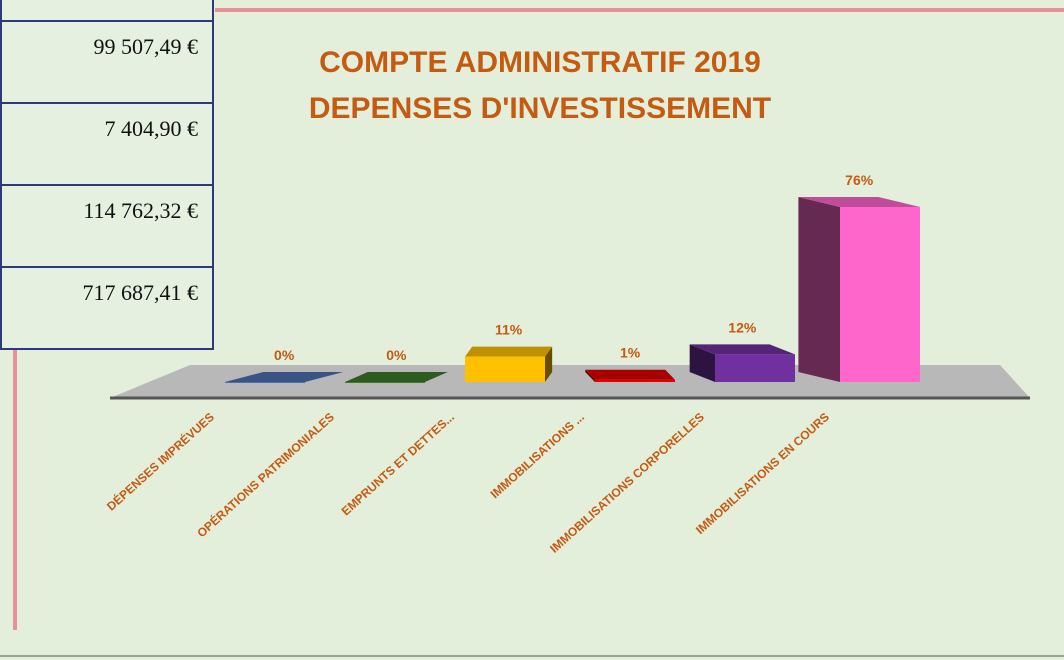 The image size is (1064, 660). I want to click on table-cell: 114 762,32 €, so click(107, 226).